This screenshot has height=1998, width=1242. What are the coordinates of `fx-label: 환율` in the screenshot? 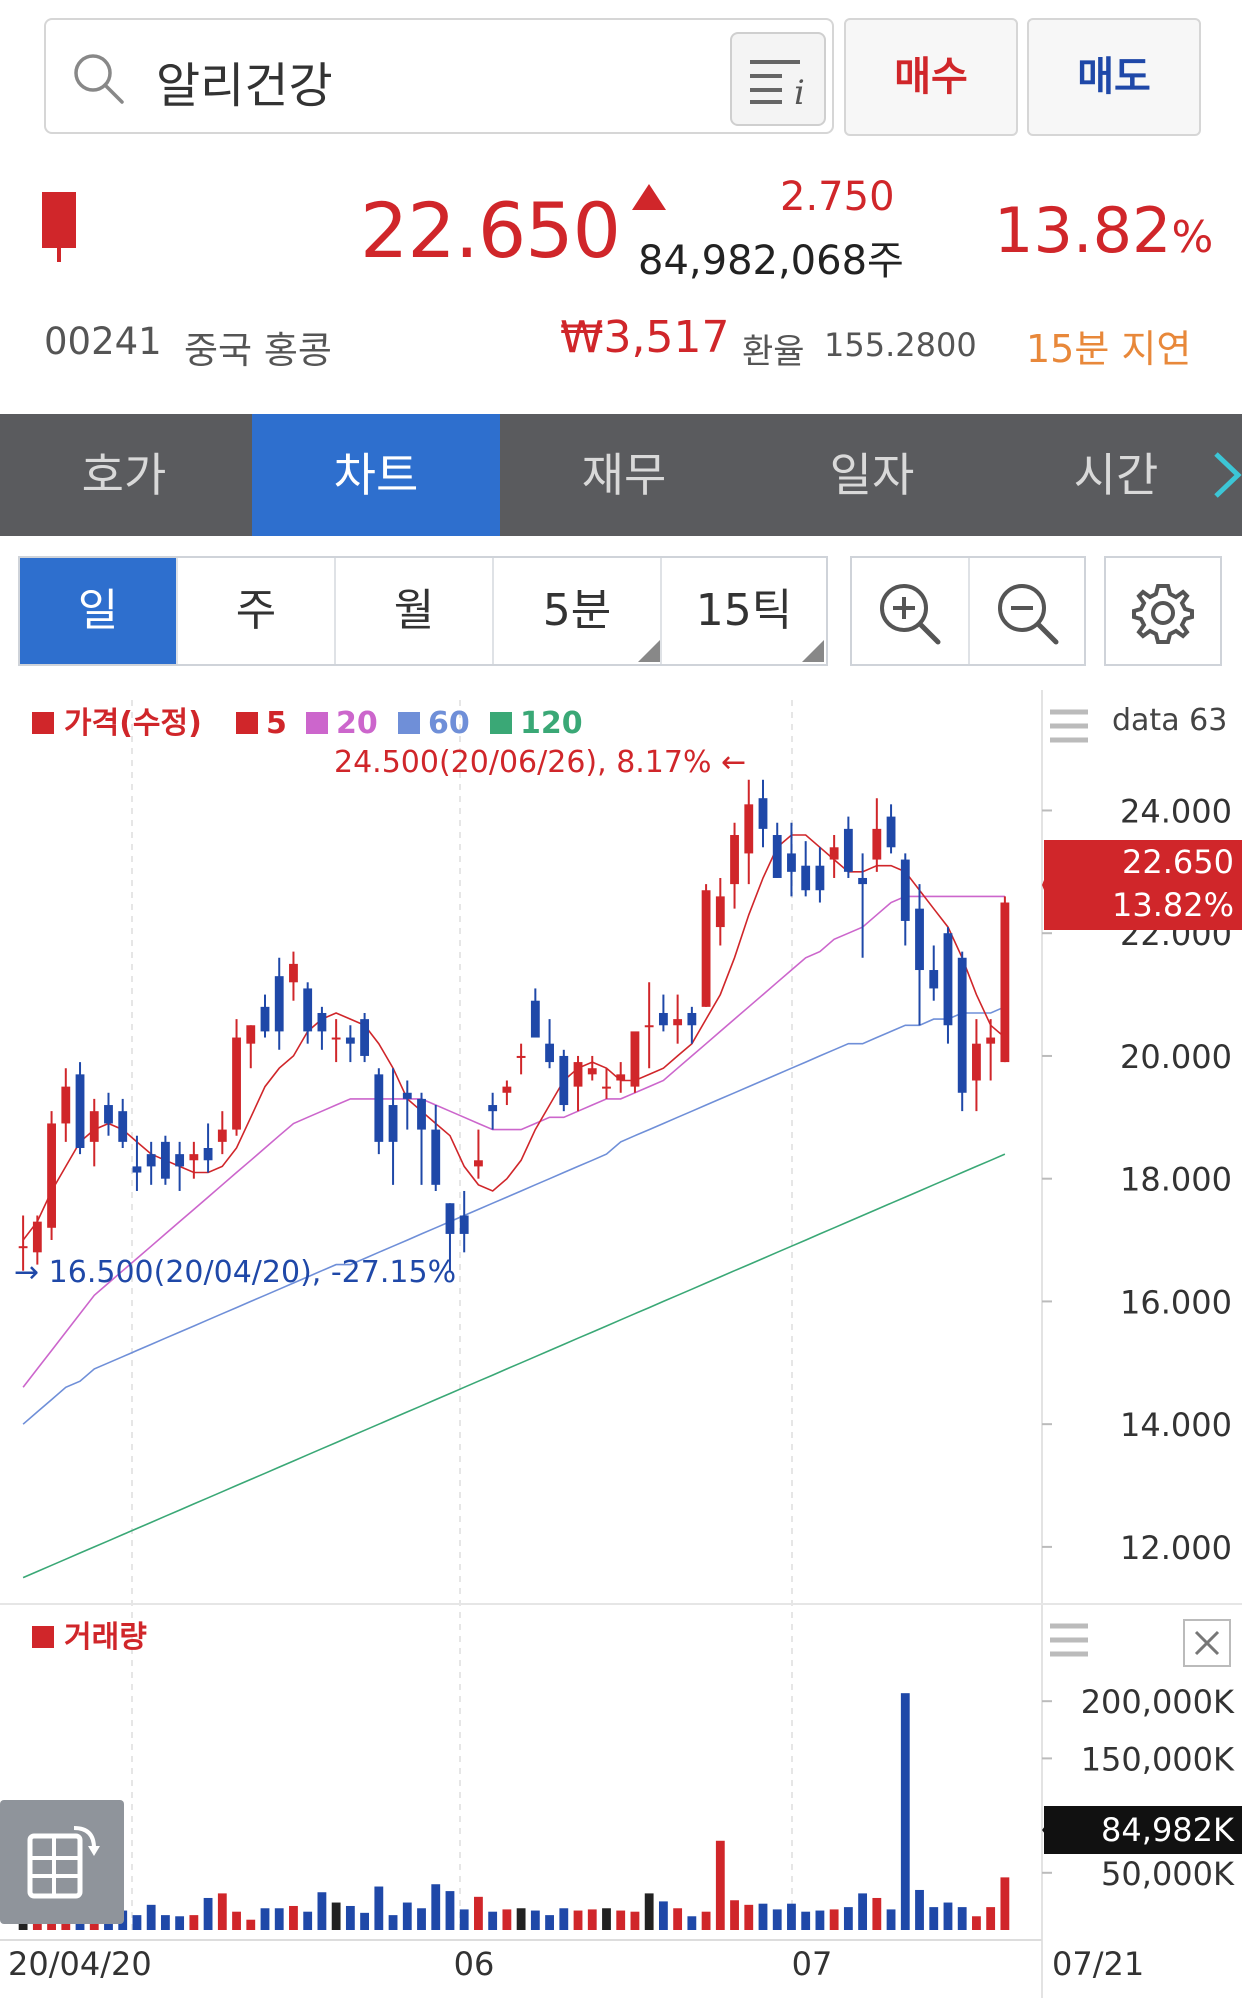 It's located at (773, 352).